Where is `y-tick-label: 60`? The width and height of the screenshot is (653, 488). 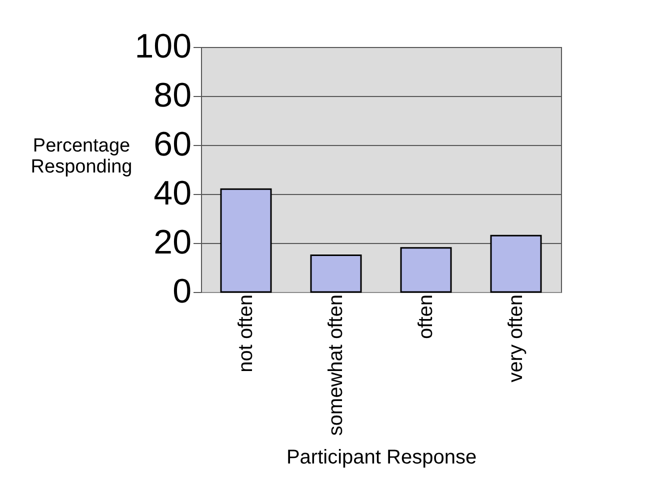 y-tick-label: 60 is located at coordinates (173, 145).